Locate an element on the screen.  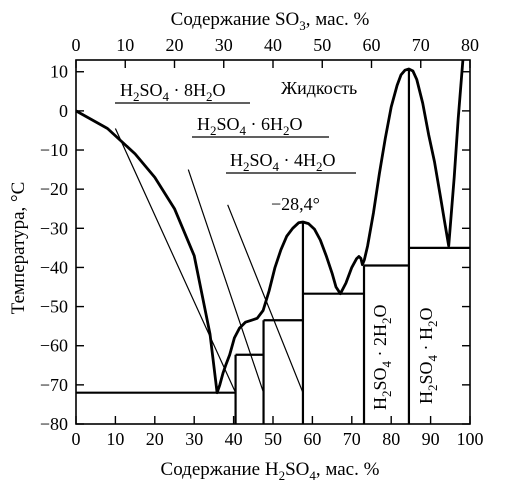
label-h2so4-h2o: H2SO4 · H2O is located at coordinates (428, 355).